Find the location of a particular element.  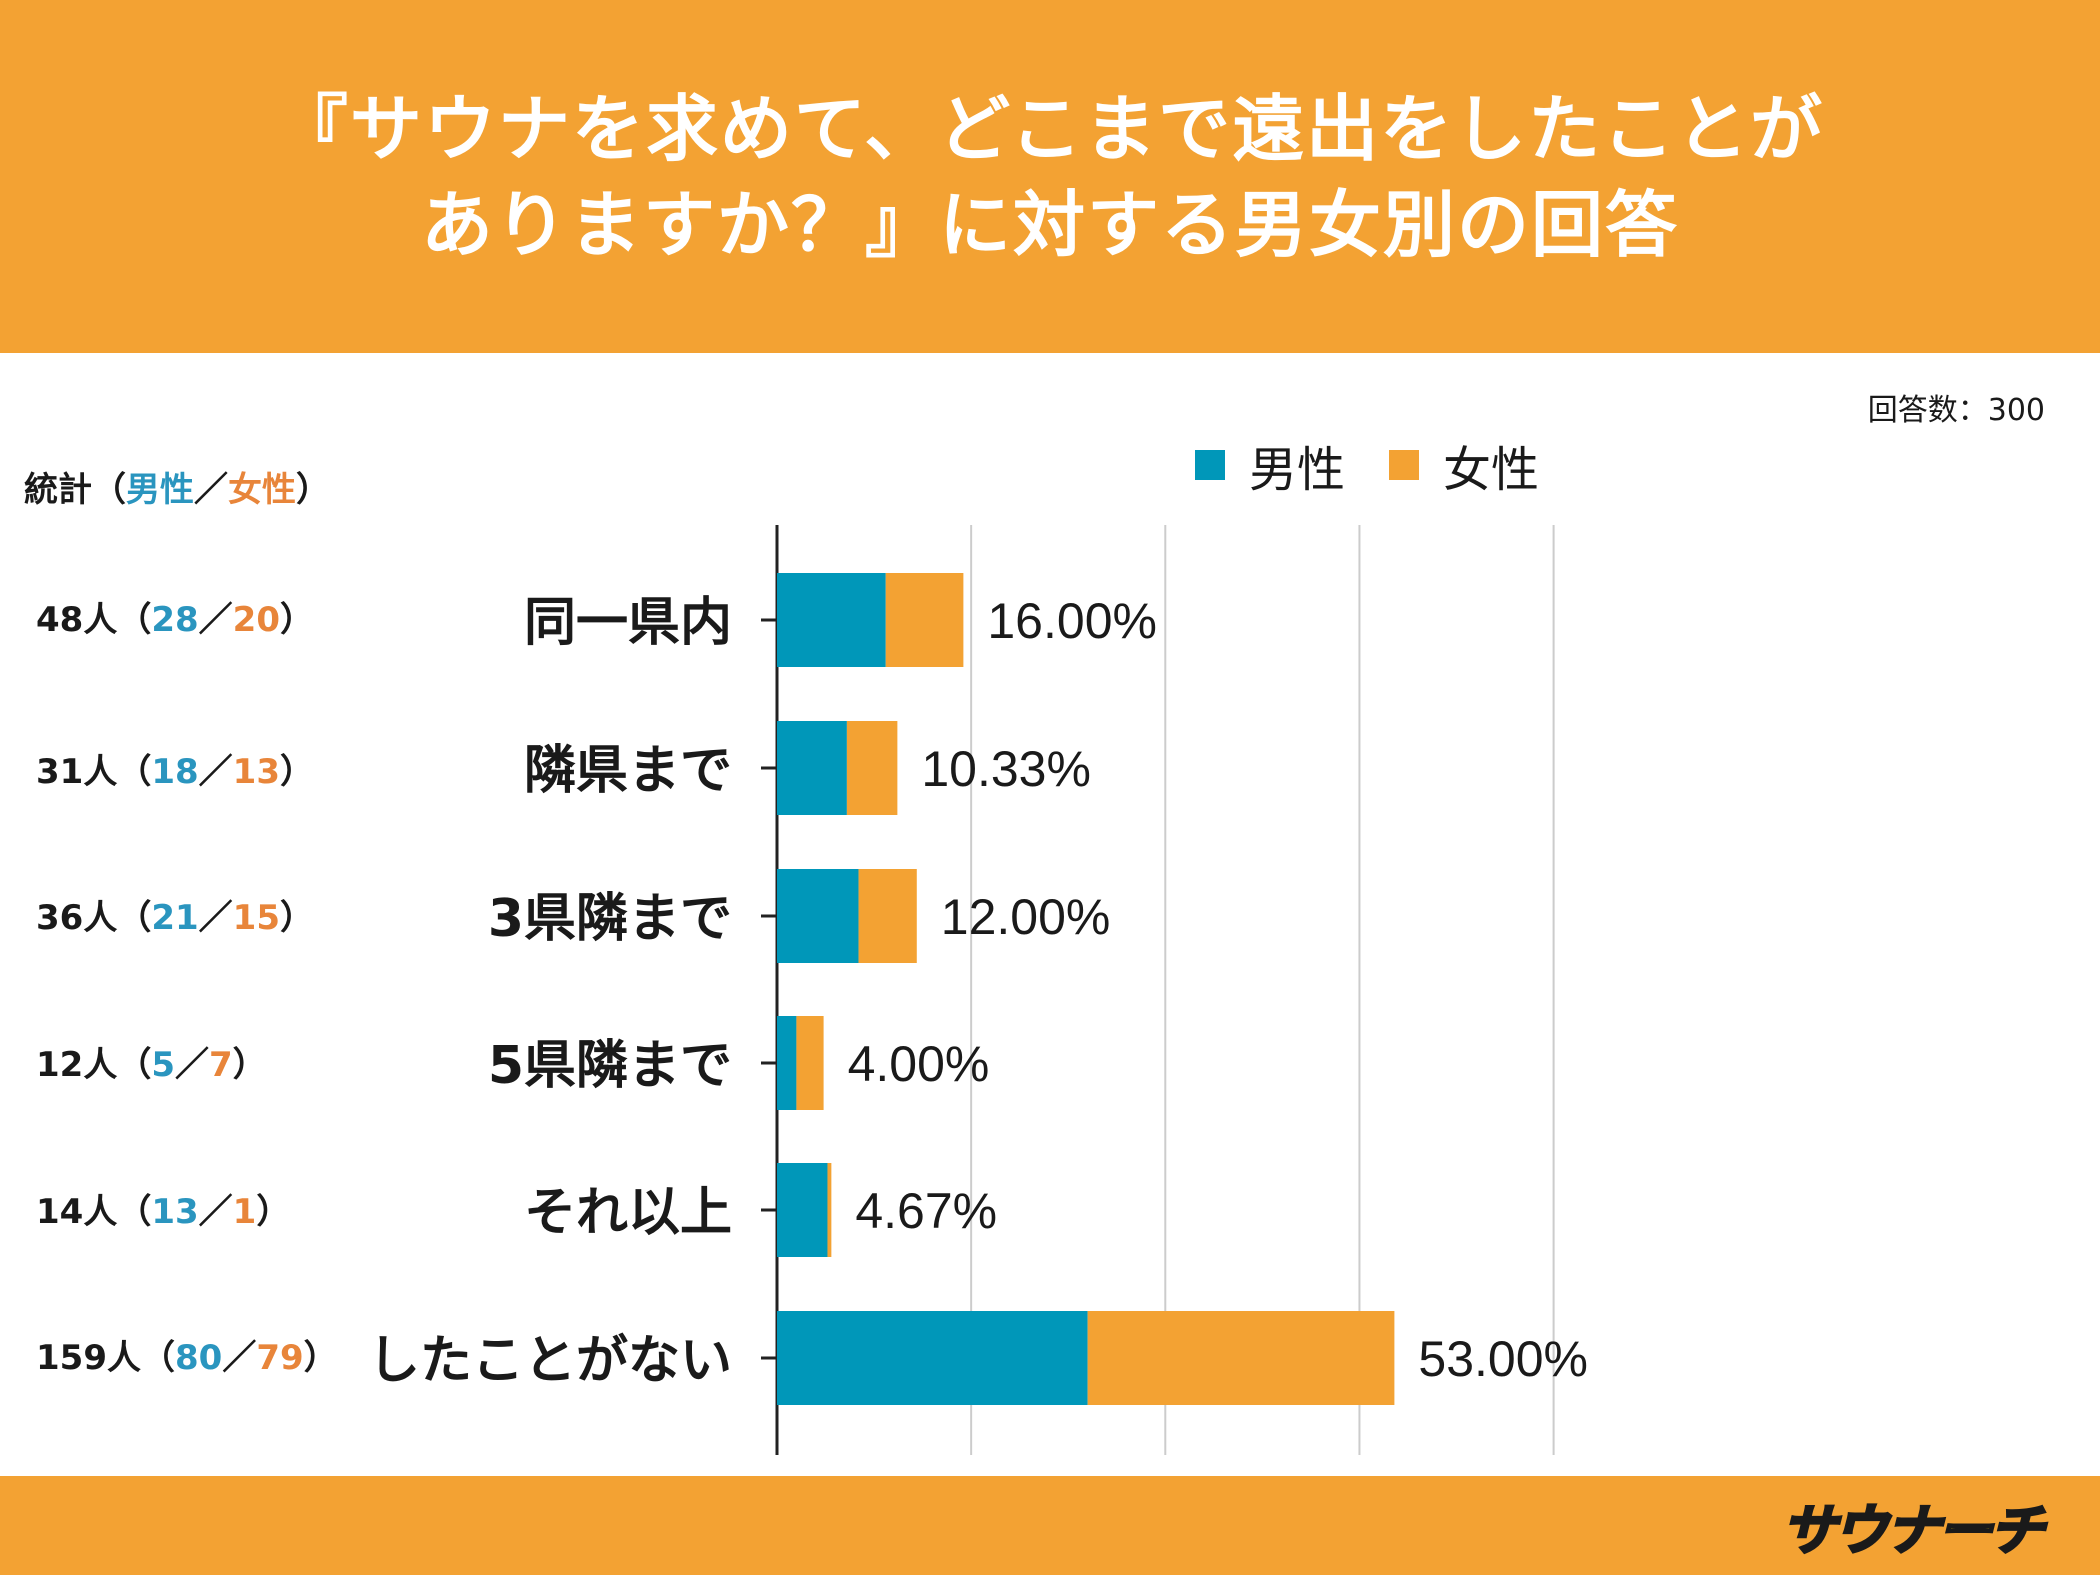

stat-male: 28 is located at coordinates (175, 620).